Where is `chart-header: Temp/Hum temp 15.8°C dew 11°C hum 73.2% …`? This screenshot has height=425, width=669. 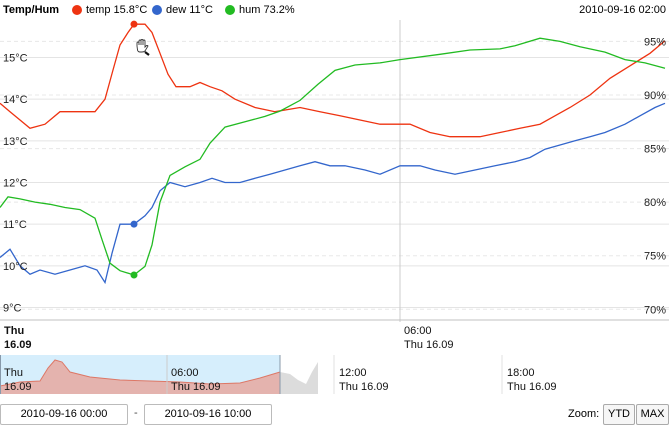 chart-header: Temp/Hum temp 15.8°C dew 11°C hum 73.2% … is located at coordinates (334, 10).